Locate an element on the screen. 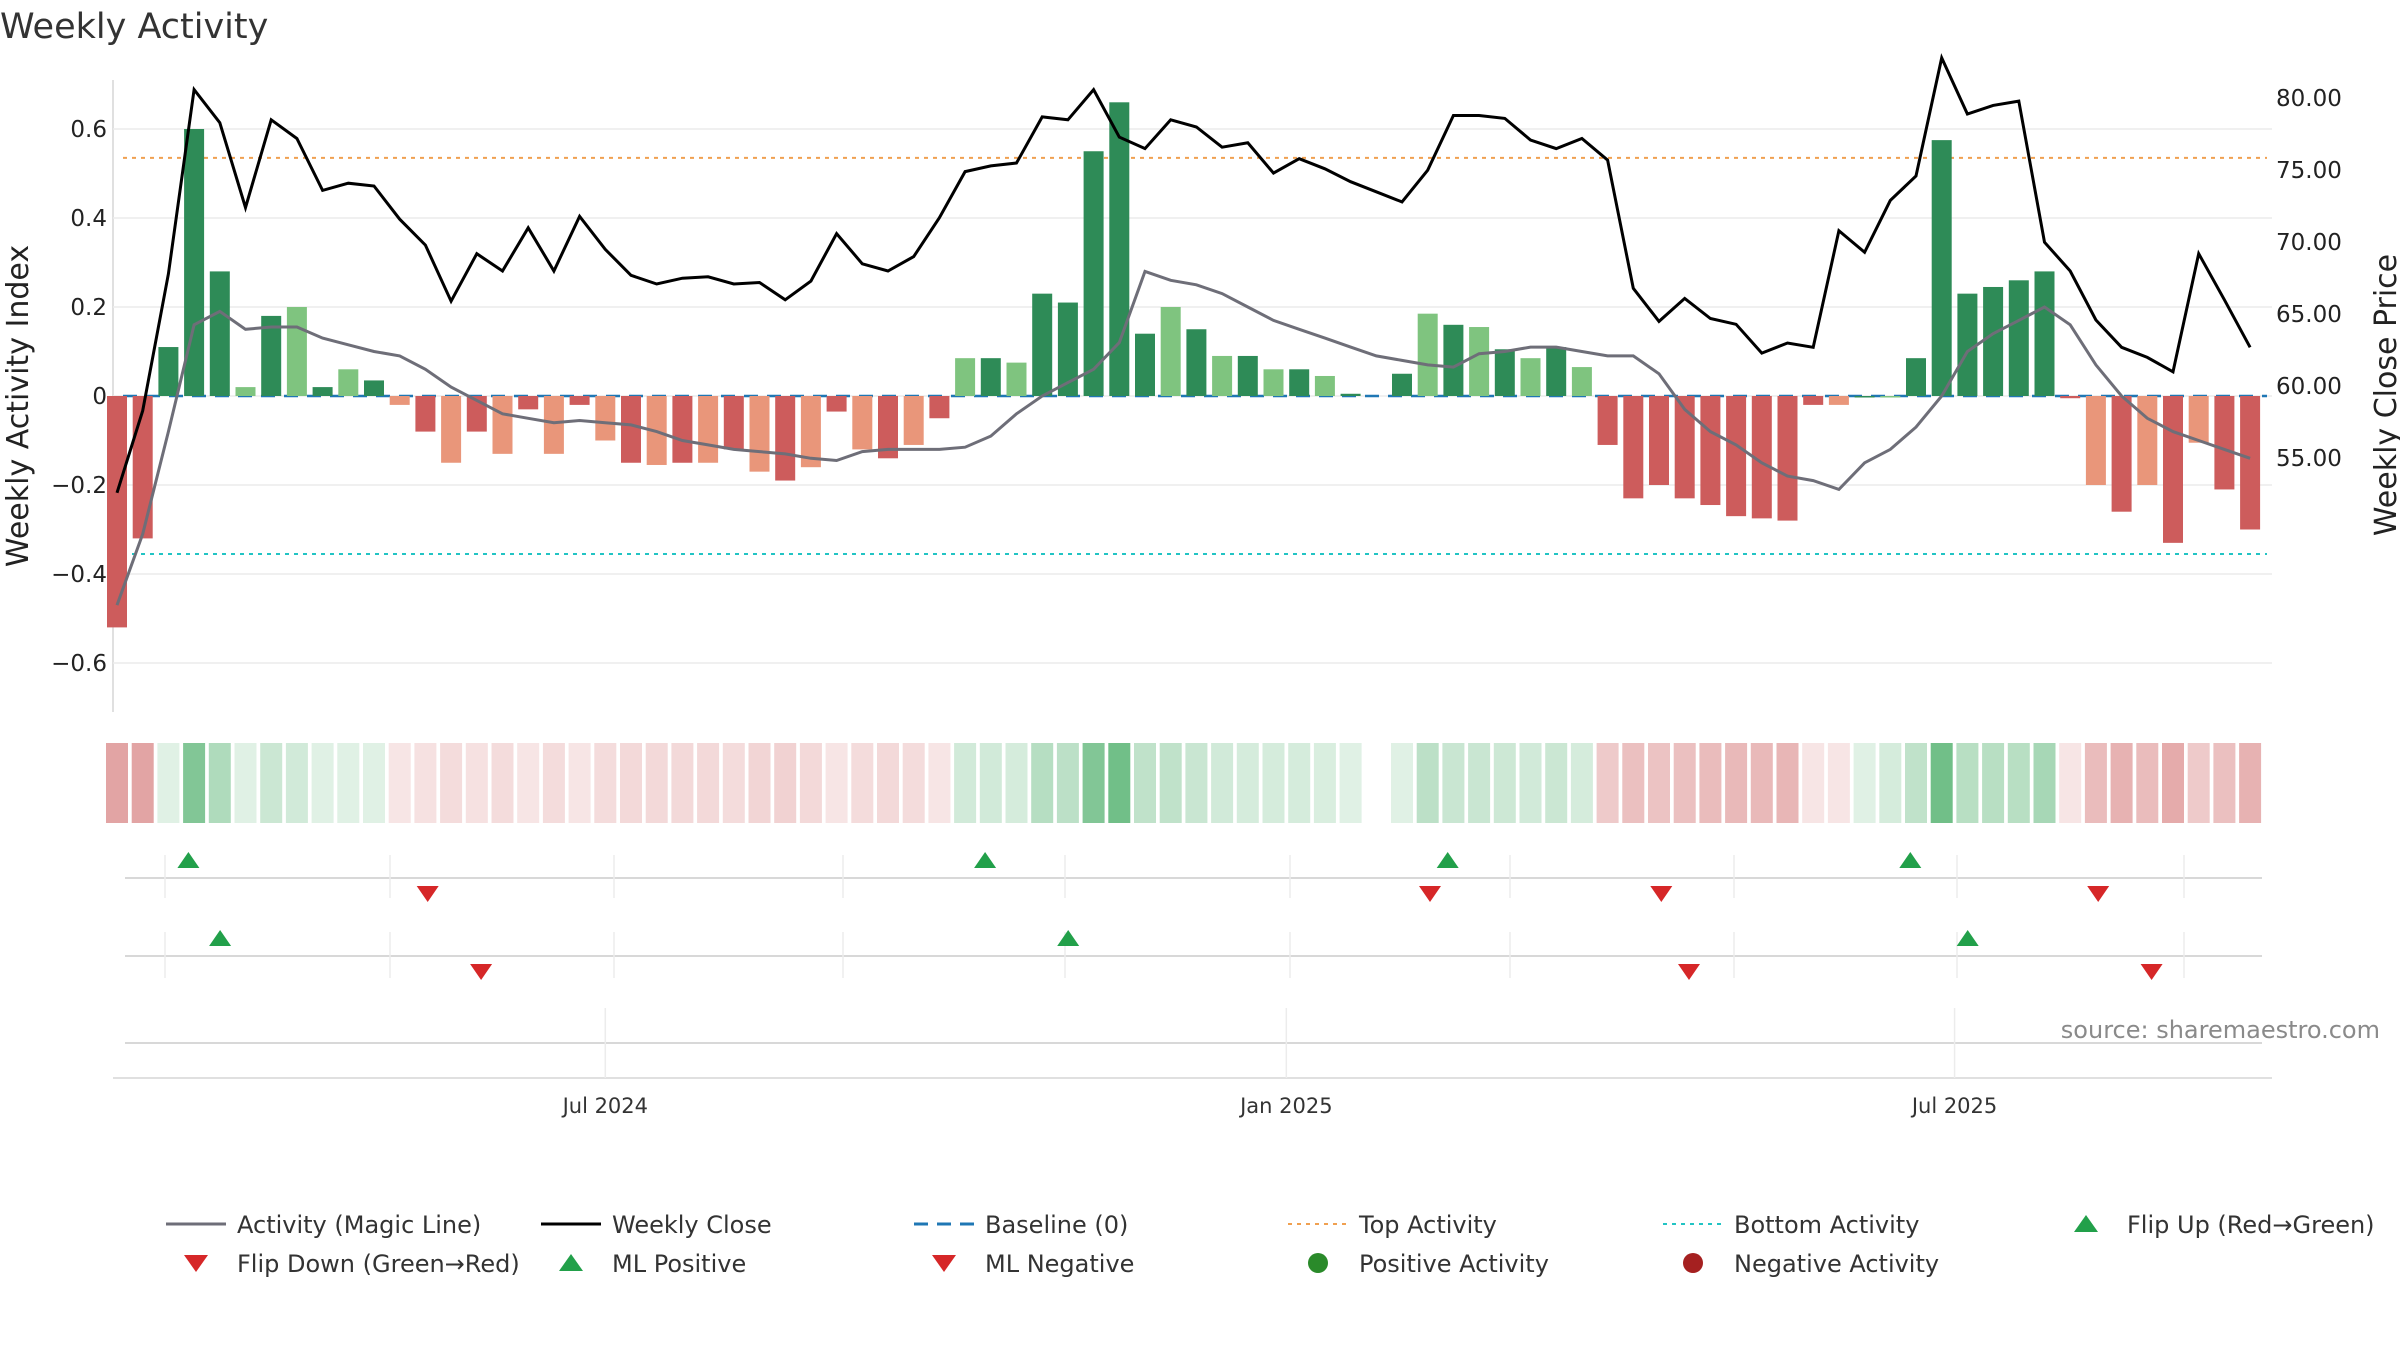 The width and height of the screenshot is (2400, 1350). flip-up-marker is located at coordinates (985, 860).